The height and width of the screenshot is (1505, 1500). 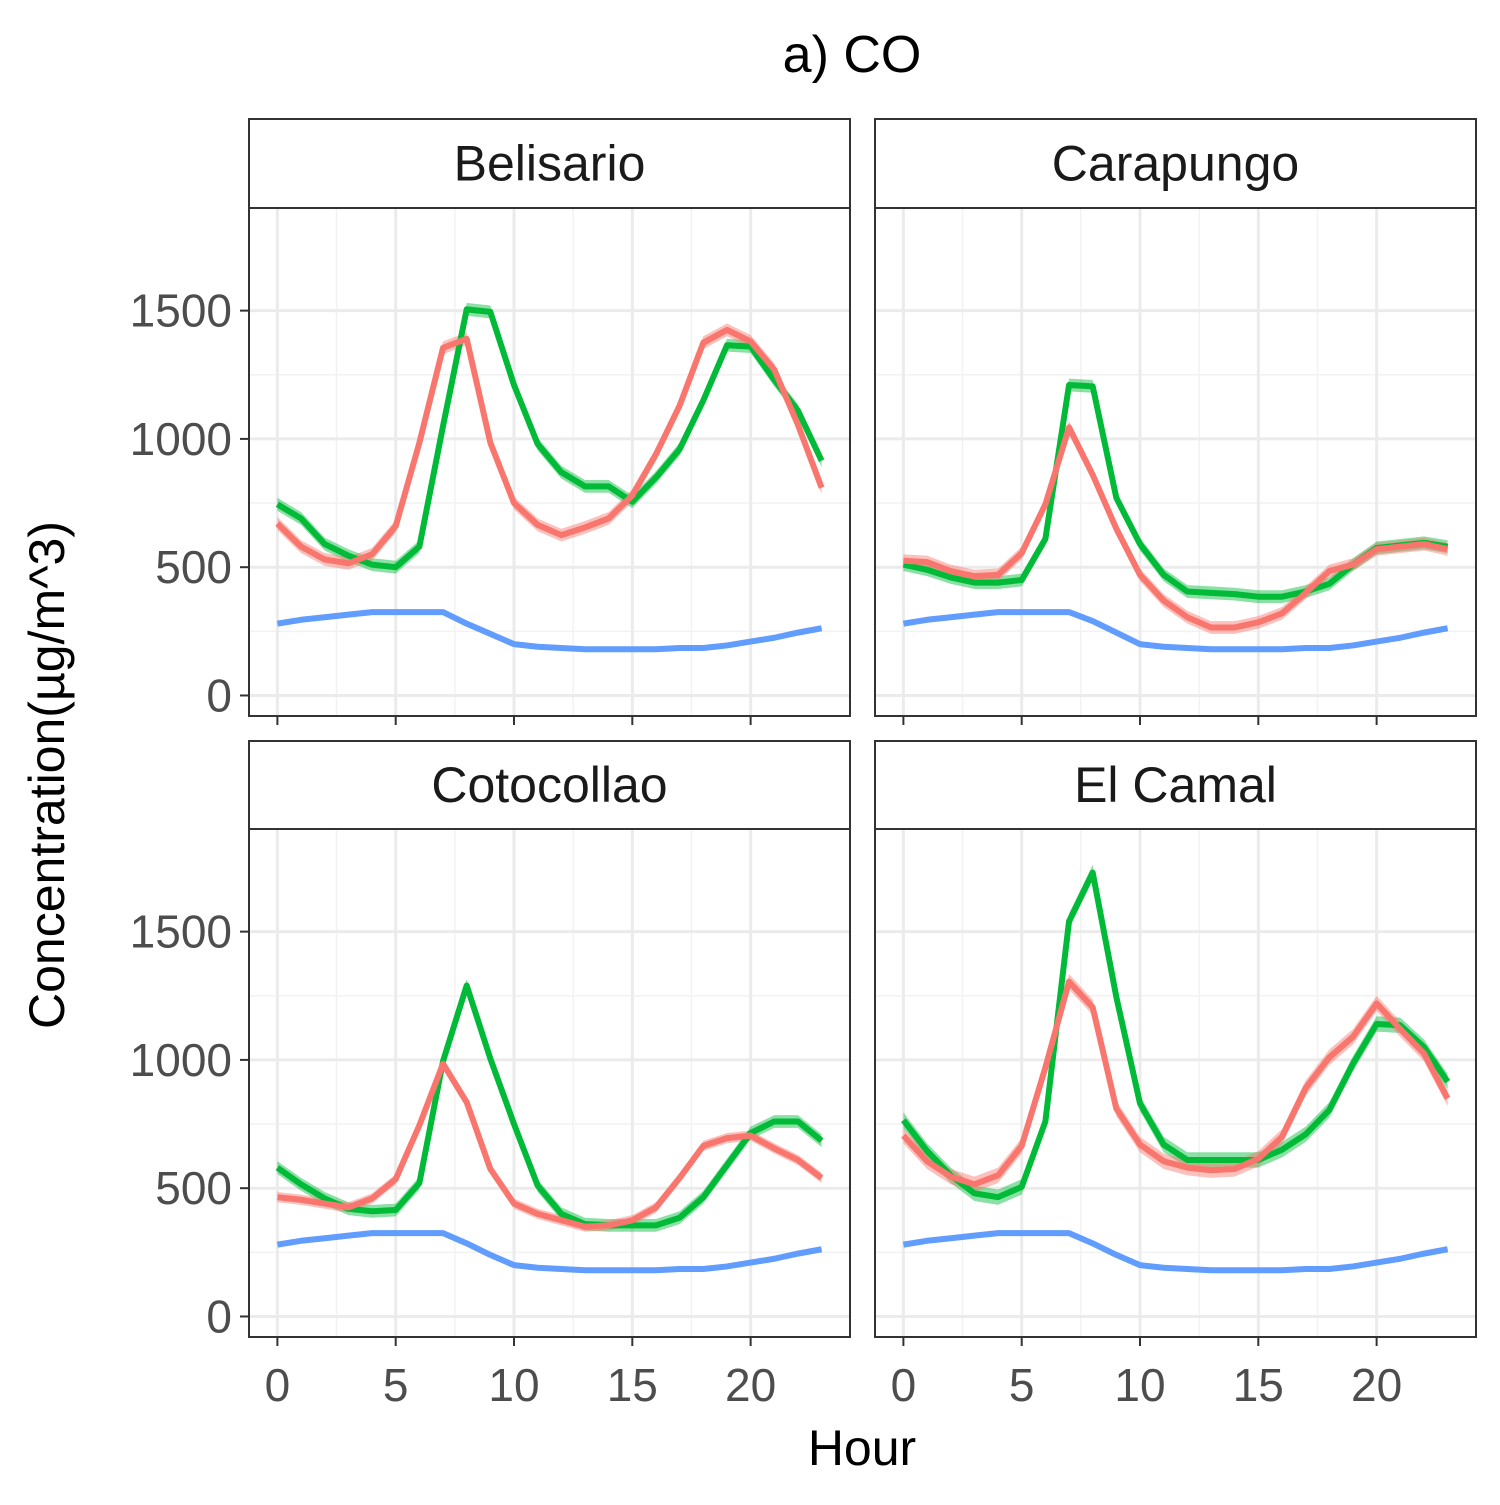 I want to click on facet-strip-label: El Camal, so click(x=1175, y=785).